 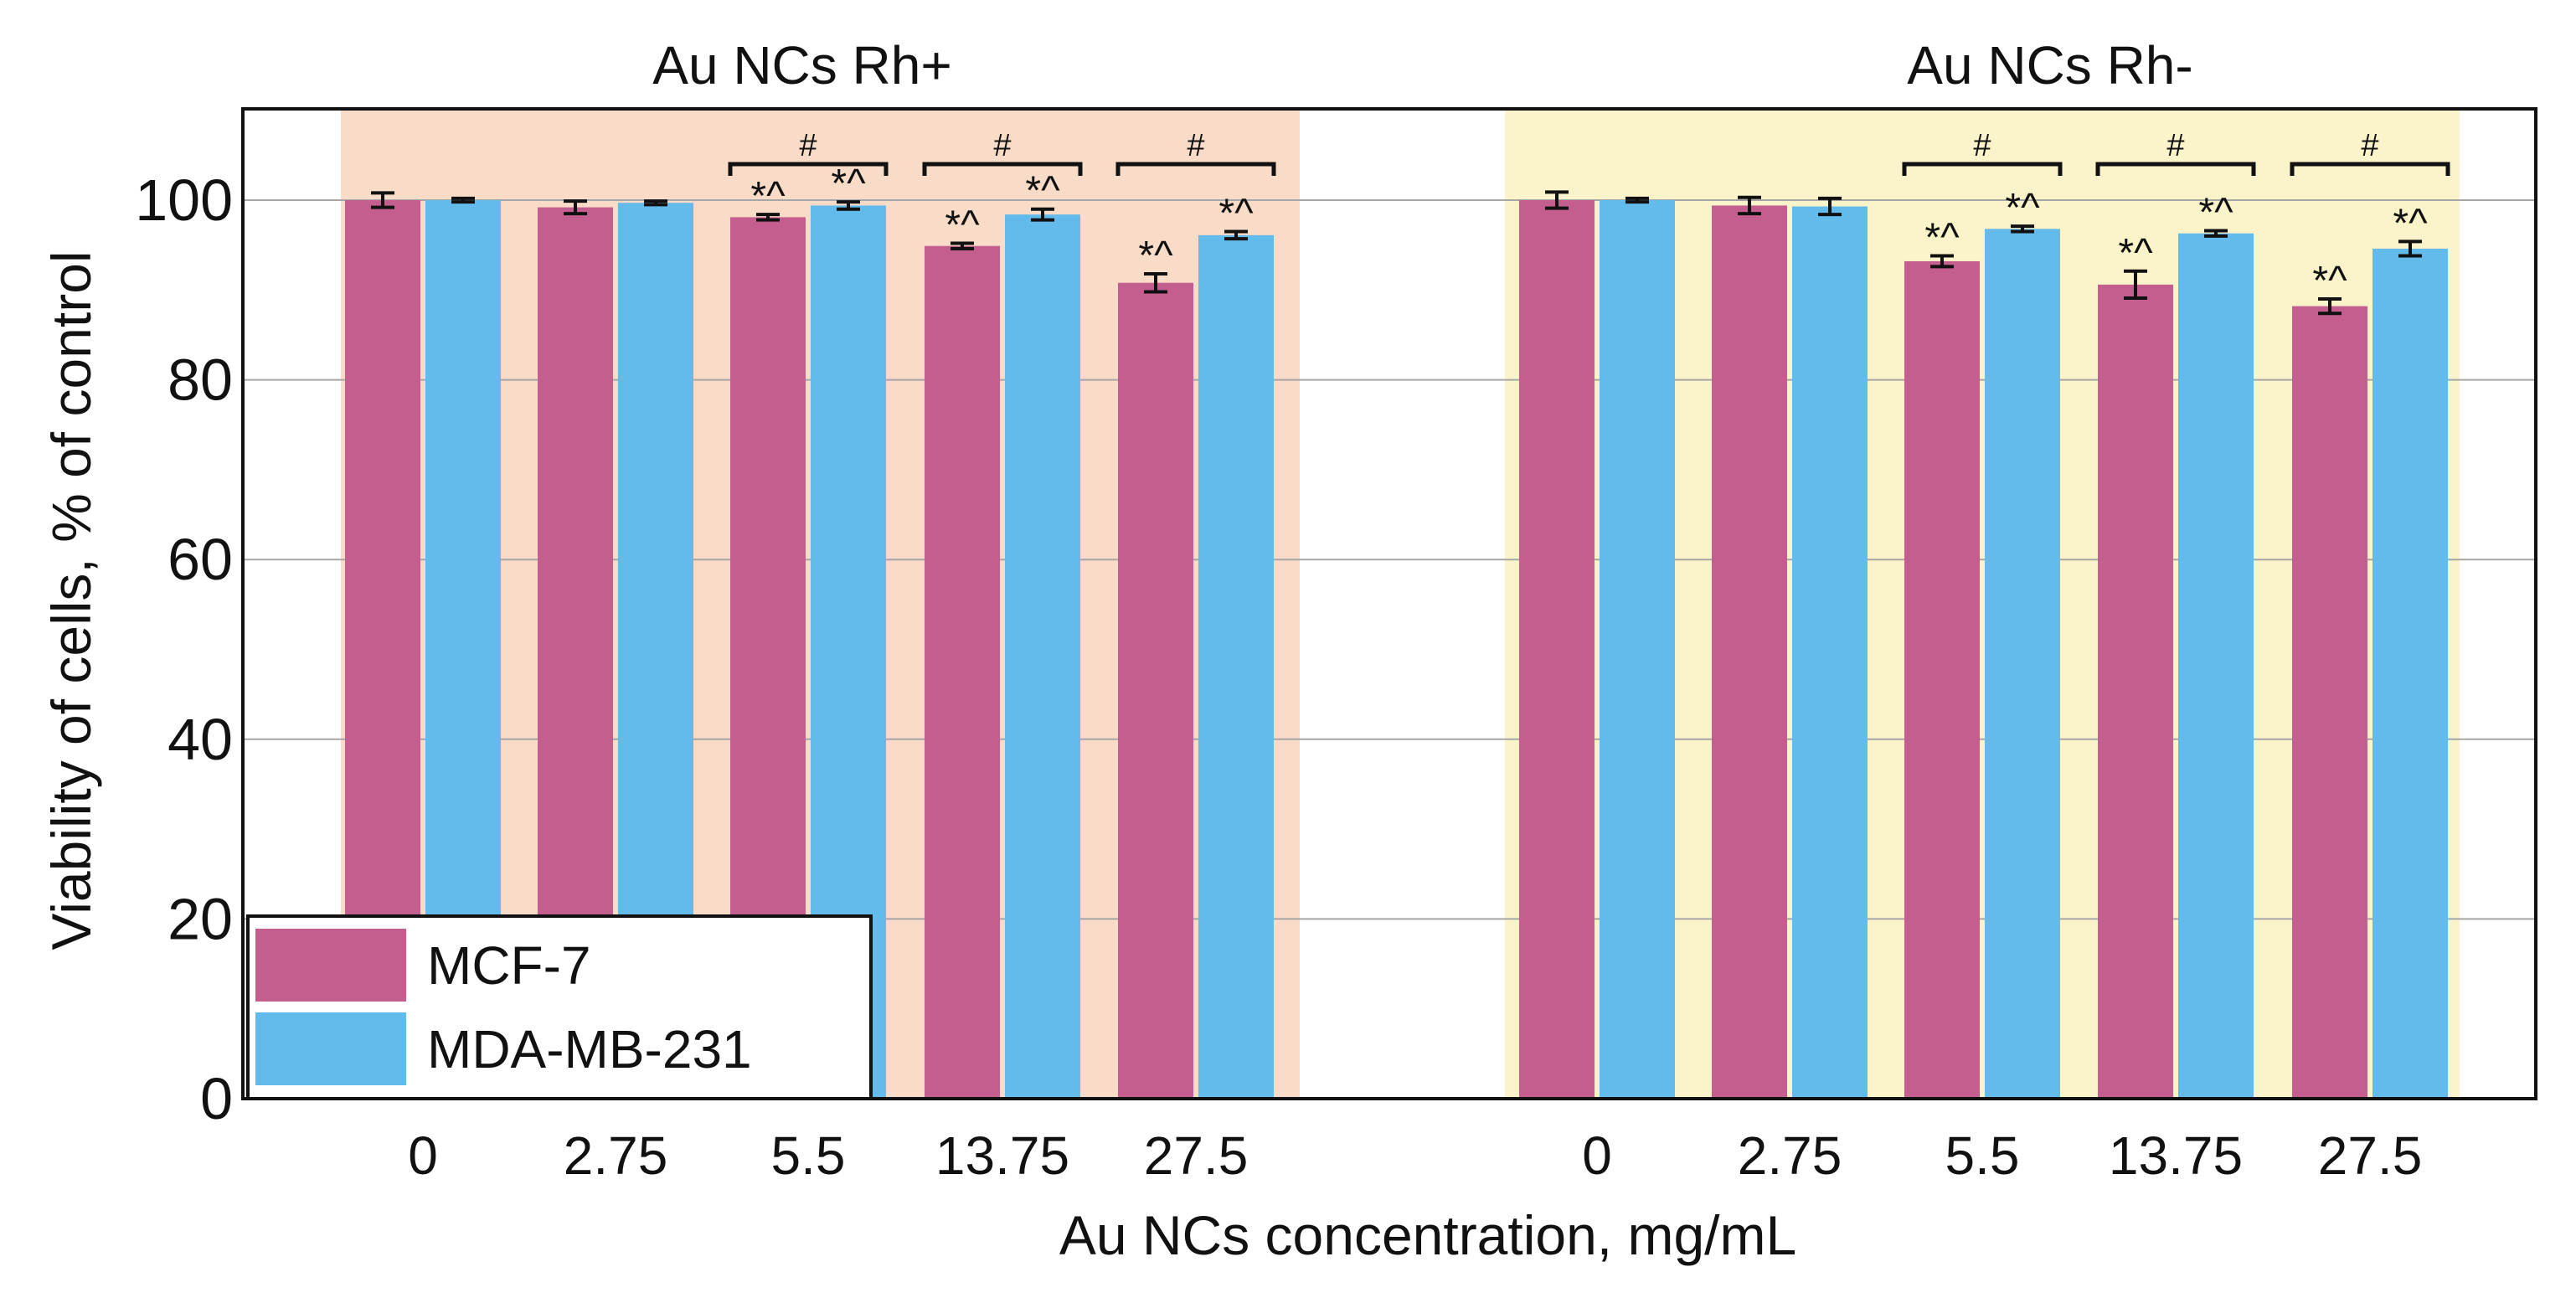 What do you see at coordinates (216, 1098) in the screenshot?
I see `y-tick-label: 0` at bounding box center [216, 1098].